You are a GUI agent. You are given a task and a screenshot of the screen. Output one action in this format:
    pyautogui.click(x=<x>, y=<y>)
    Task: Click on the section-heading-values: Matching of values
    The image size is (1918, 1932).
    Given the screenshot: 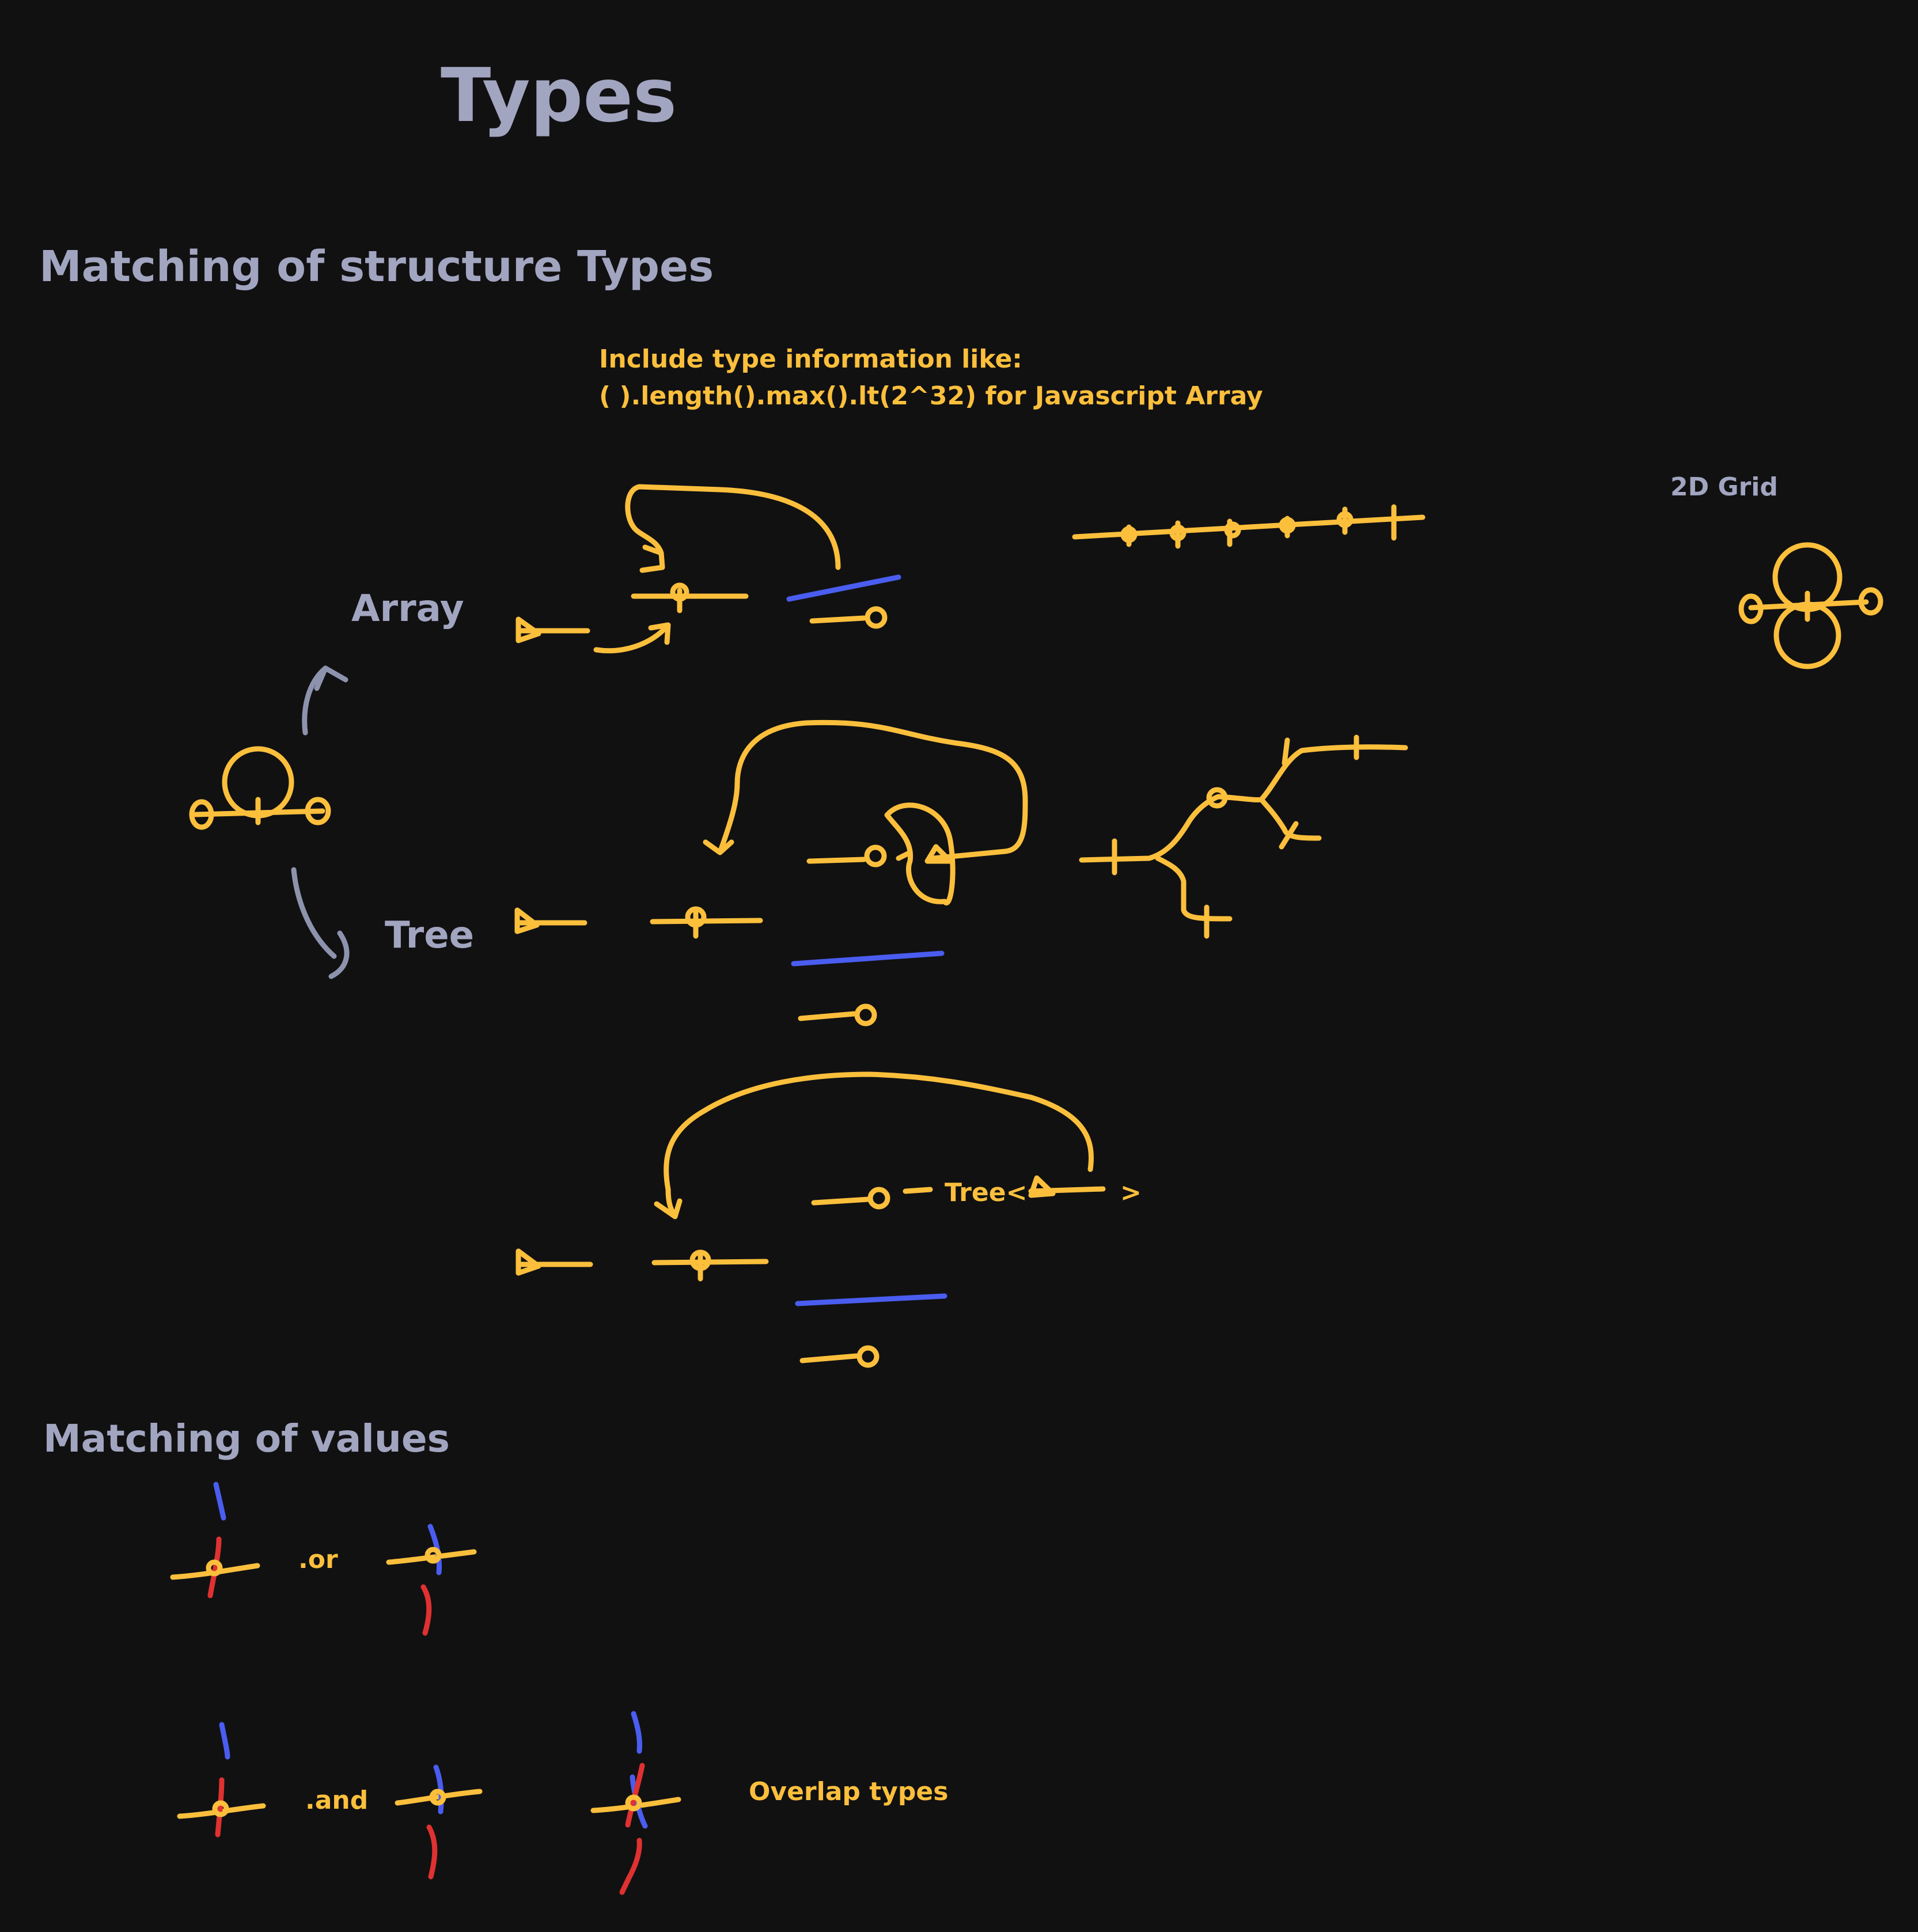 What is the action you would take?
    pyautogui.click(x=246, y=1438)
    